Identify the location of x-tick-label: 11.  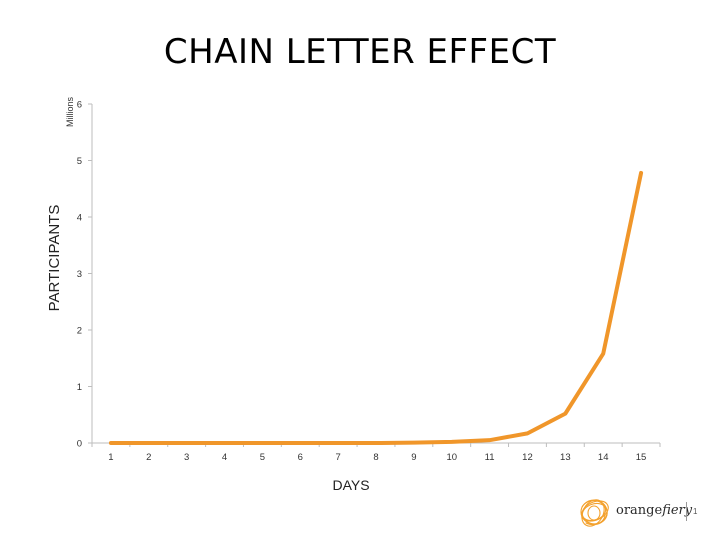
(490, 457).